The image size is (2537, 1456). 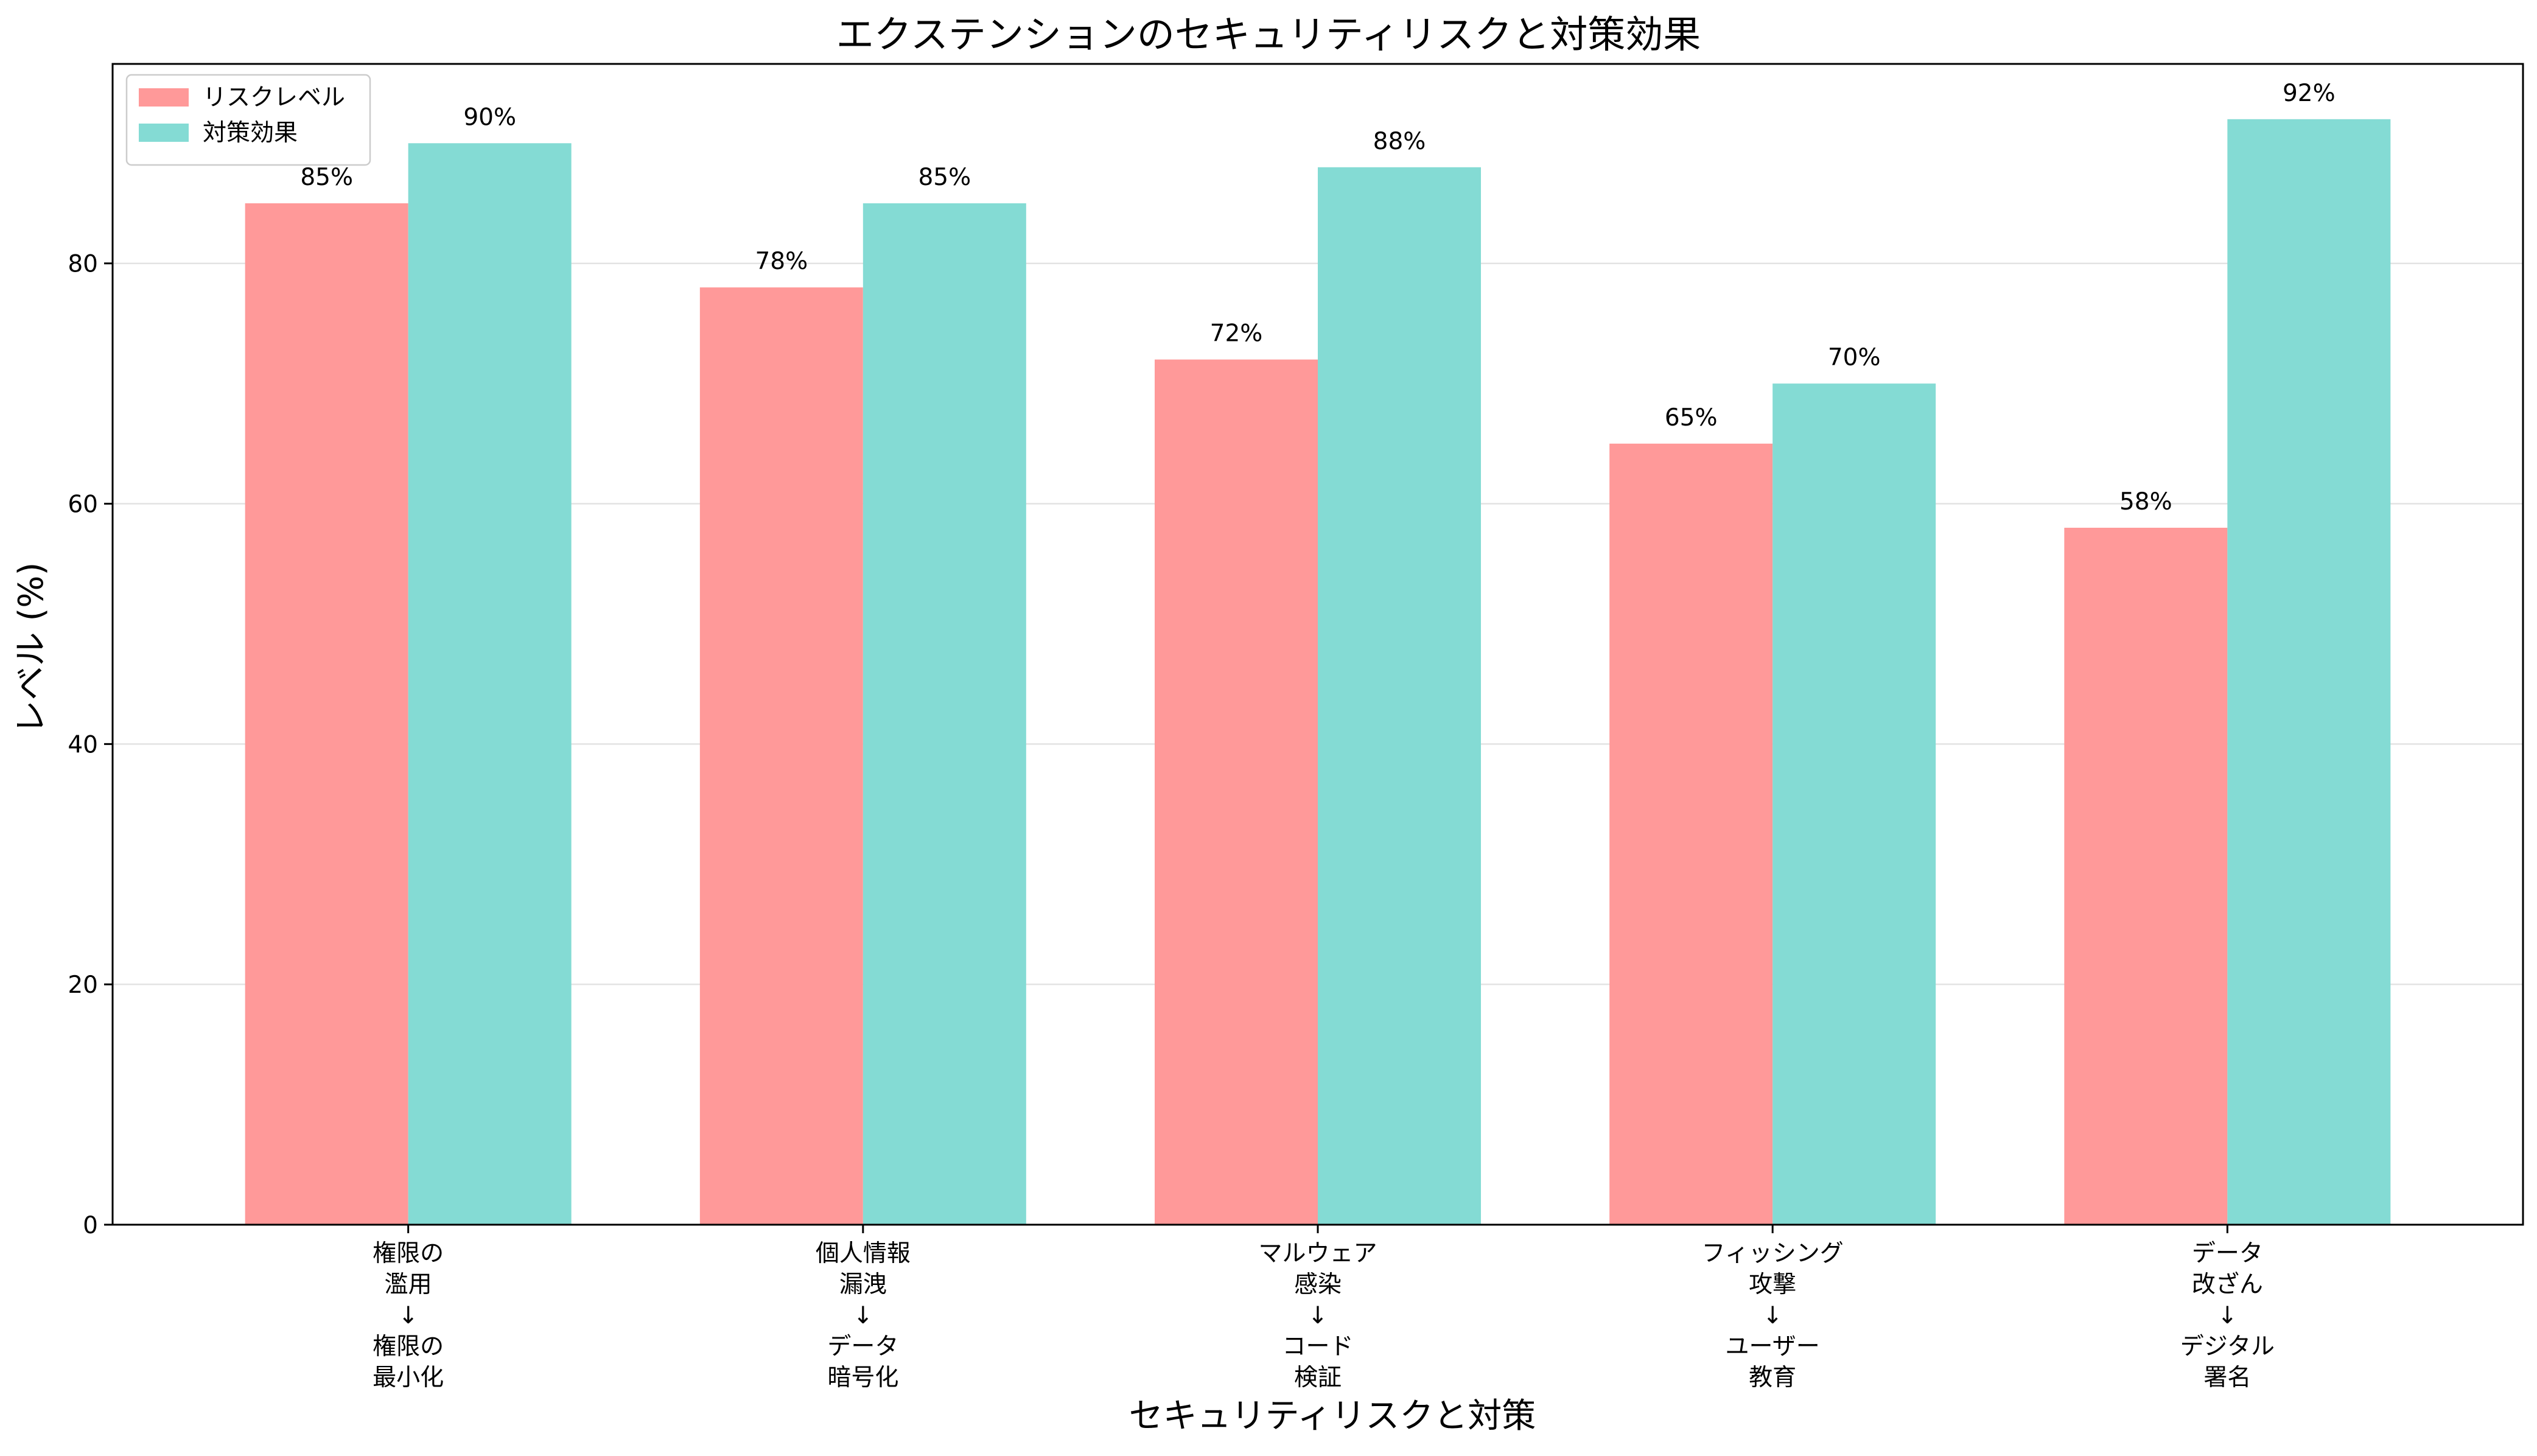 What do you see at coordinates (1333, 1416) in the screenshot?
I see `x-axis-label: セキュリティリスクと対策` at bounding box center [1333, 1416].